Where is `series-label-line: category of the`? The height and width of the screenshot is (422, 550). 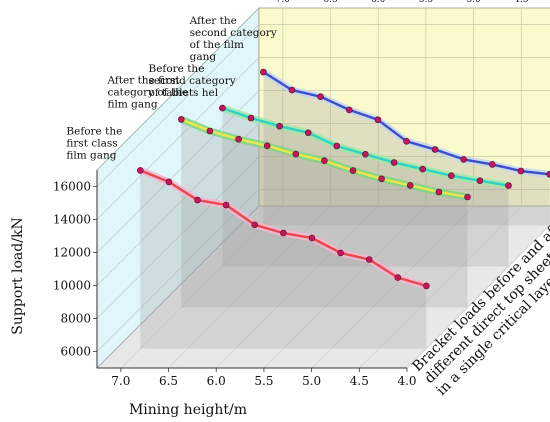 series-label-line: category of the is located at coordinates (148, 92).